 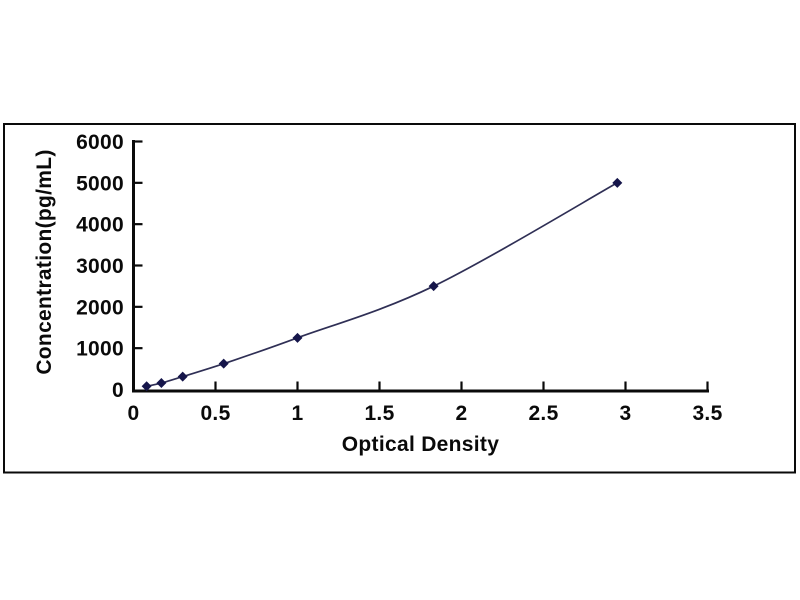 What do you see at coordinates (215, 413) in the screenshot?
I see `x-tick-label: 0.5` at bounding box center [215, 413].